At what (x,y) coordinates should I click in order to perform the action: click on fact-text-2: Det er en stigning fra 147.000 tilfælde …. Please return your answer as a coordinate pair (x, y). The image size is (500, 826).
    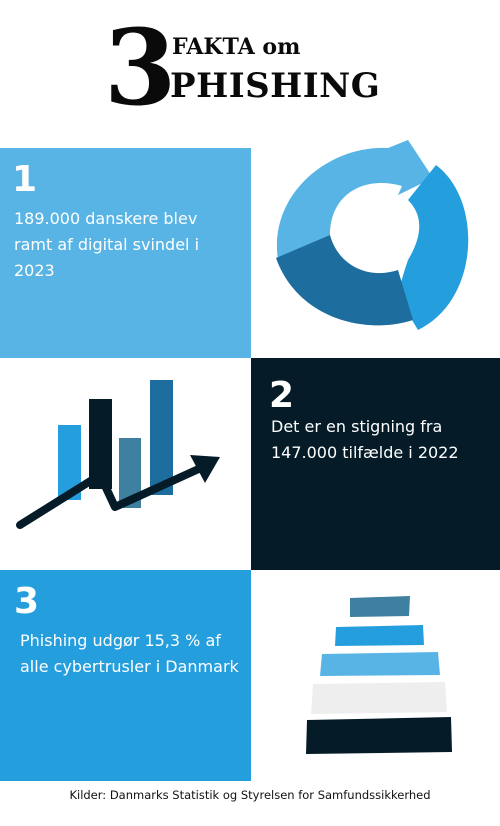
    Looking at the image, I should click on (365, 439).